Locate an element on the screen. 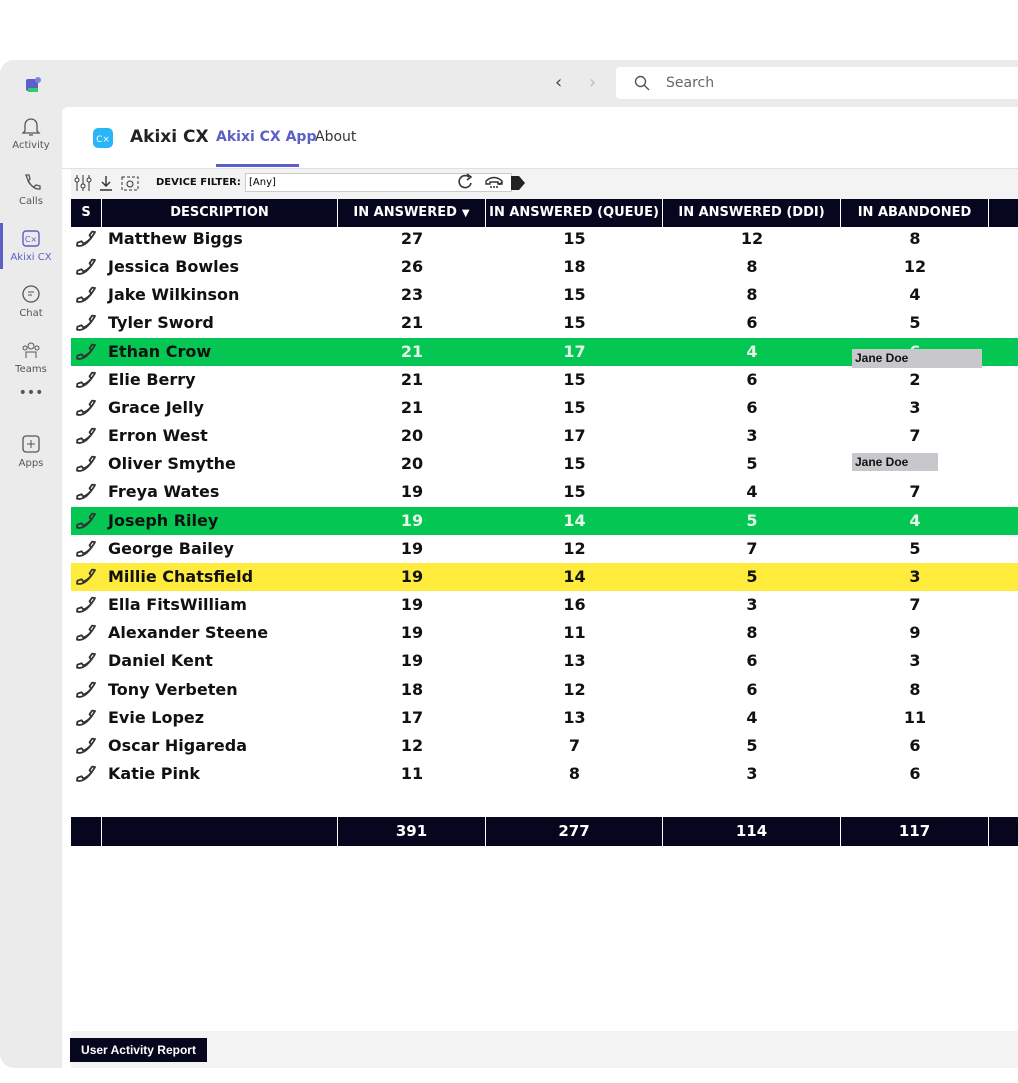 The image size is (1018, 1083). row-description: Jake Wilkinson is located at coordinates (174, 295).